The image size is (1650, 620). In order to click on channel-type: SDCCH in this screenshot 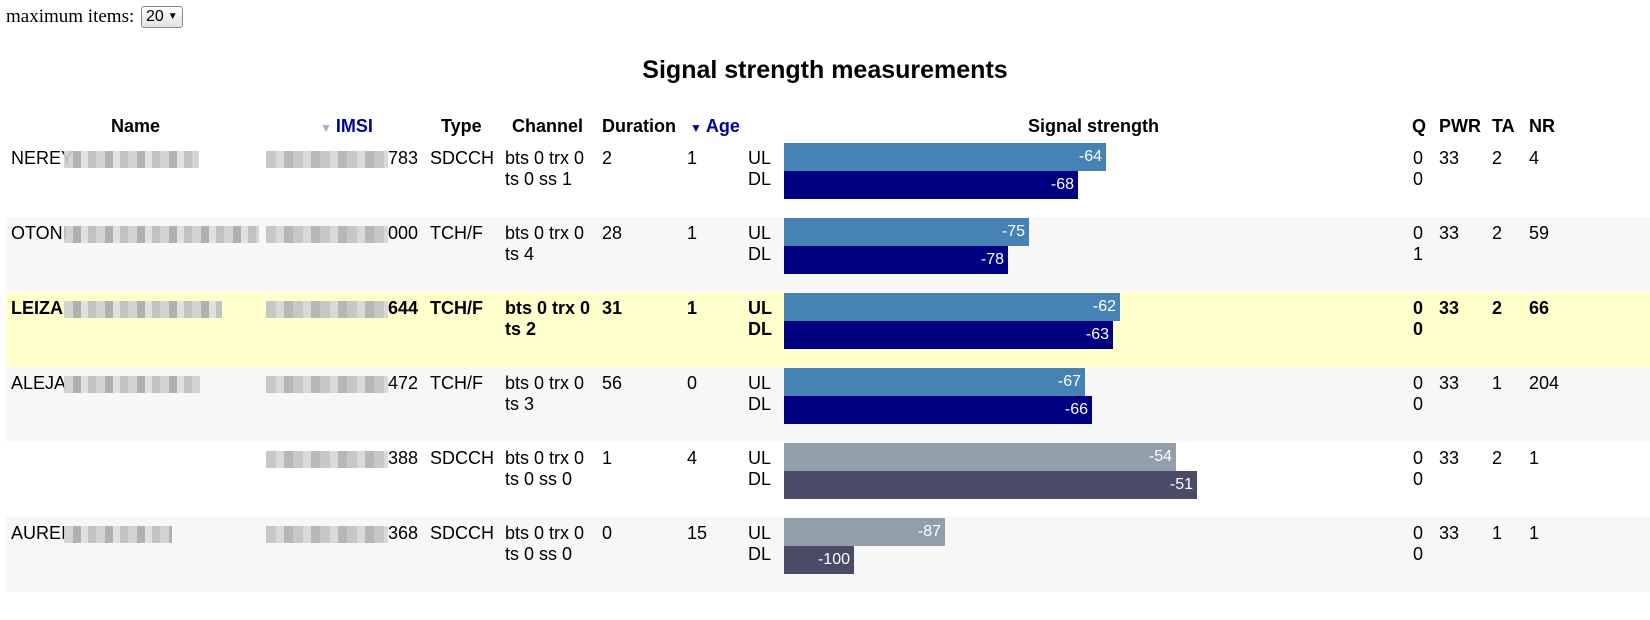, I will do `click(462, 158)`.